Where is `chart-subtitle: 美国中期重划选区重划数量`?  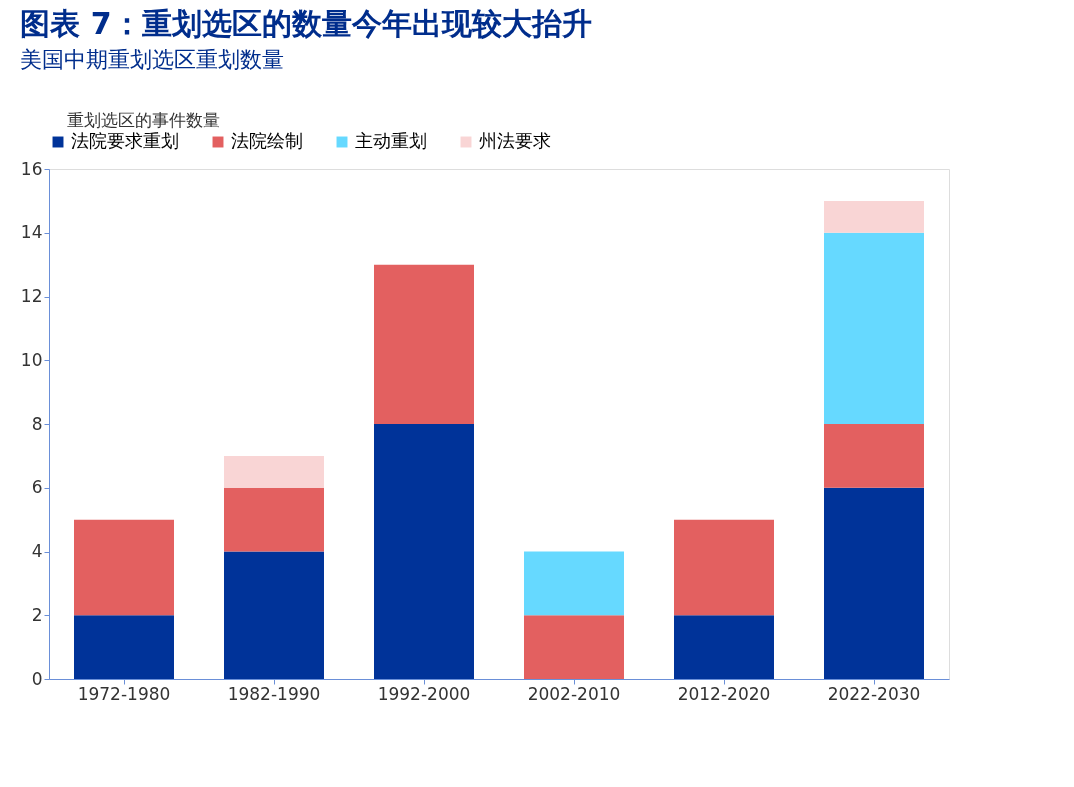 chart-subtitle: 美国中期重划选区重划数量 is located at coordinates (152, 59).